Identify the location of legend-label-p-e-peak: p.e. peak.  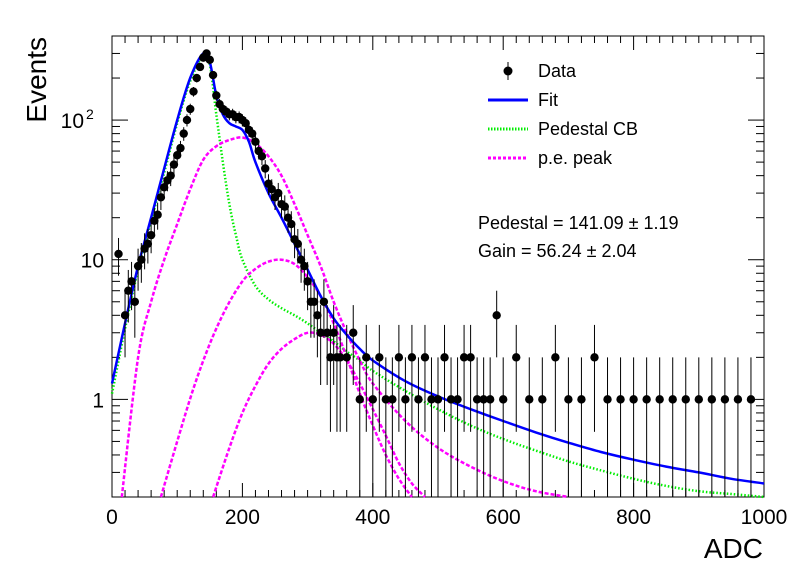
(575, 158).